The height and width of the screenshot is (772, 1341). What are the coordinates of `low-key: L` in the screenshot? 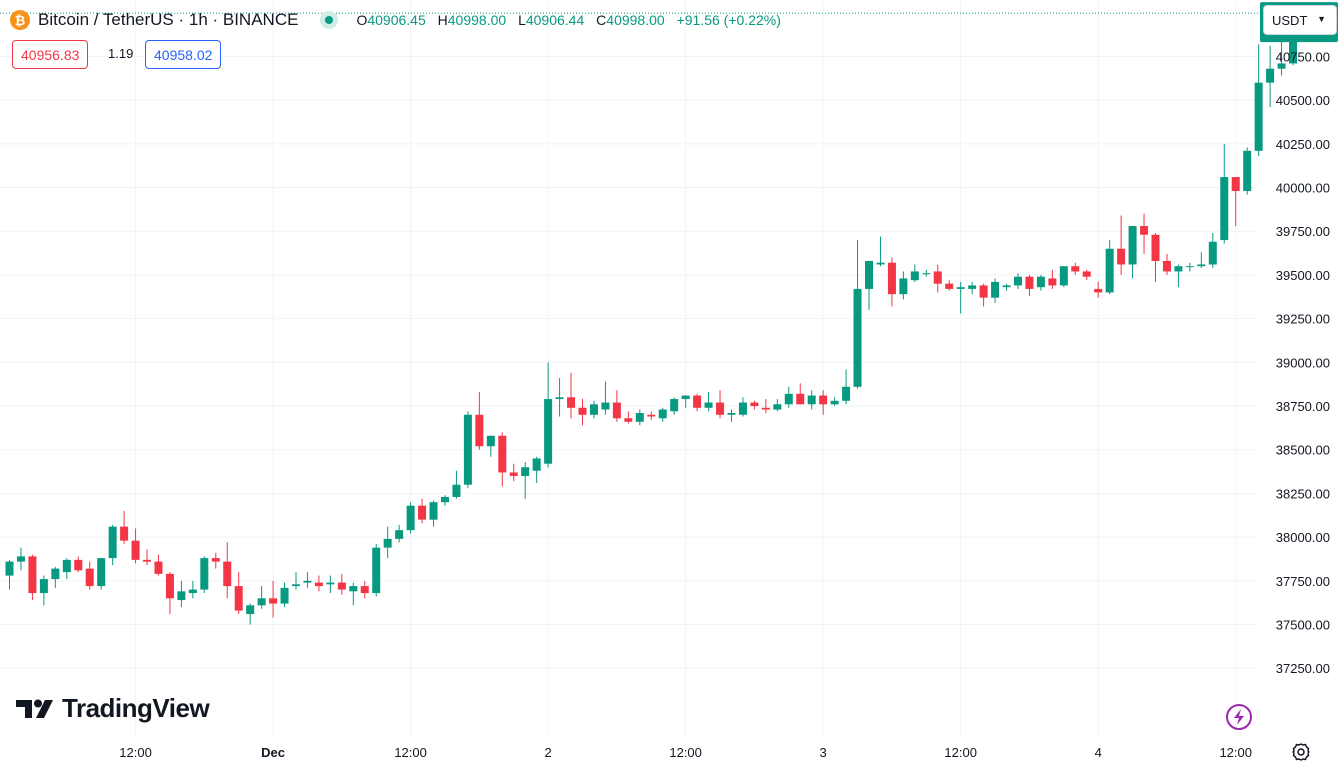 It's located at (522, 20).